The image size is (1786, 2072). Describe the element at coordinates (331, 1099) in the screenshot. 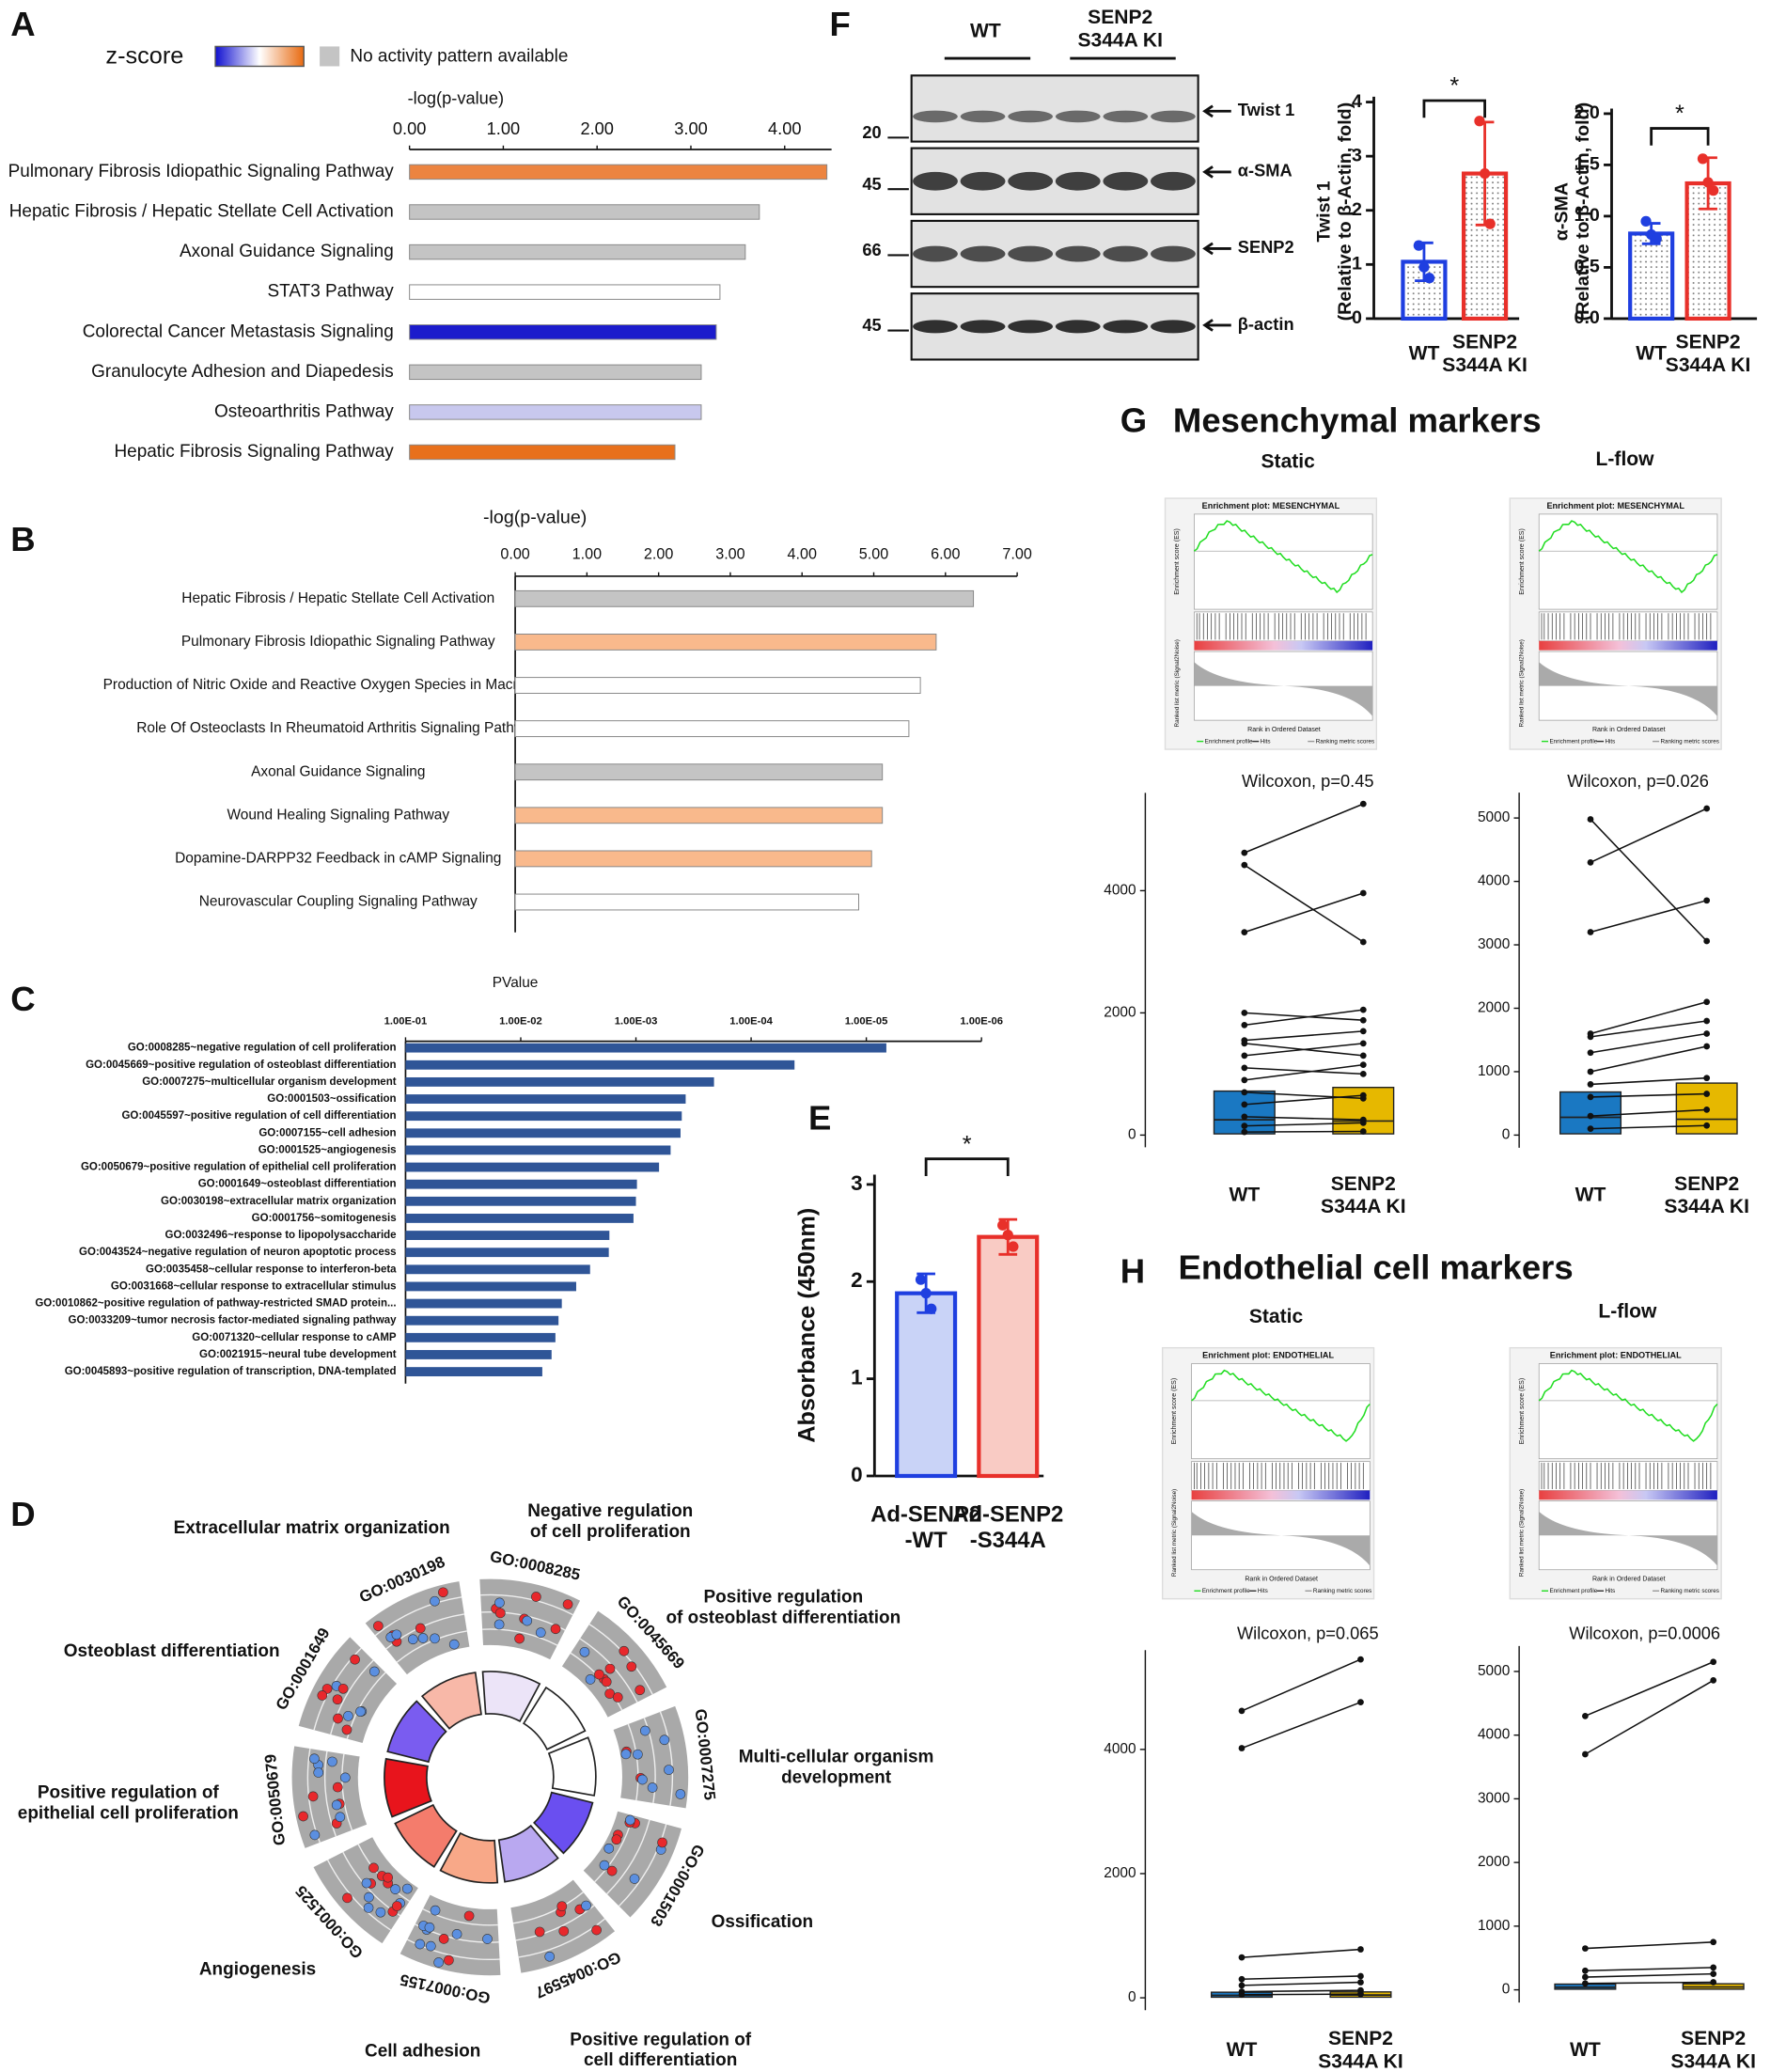

I see `category-label: GO:0001503~ossification` at that location.